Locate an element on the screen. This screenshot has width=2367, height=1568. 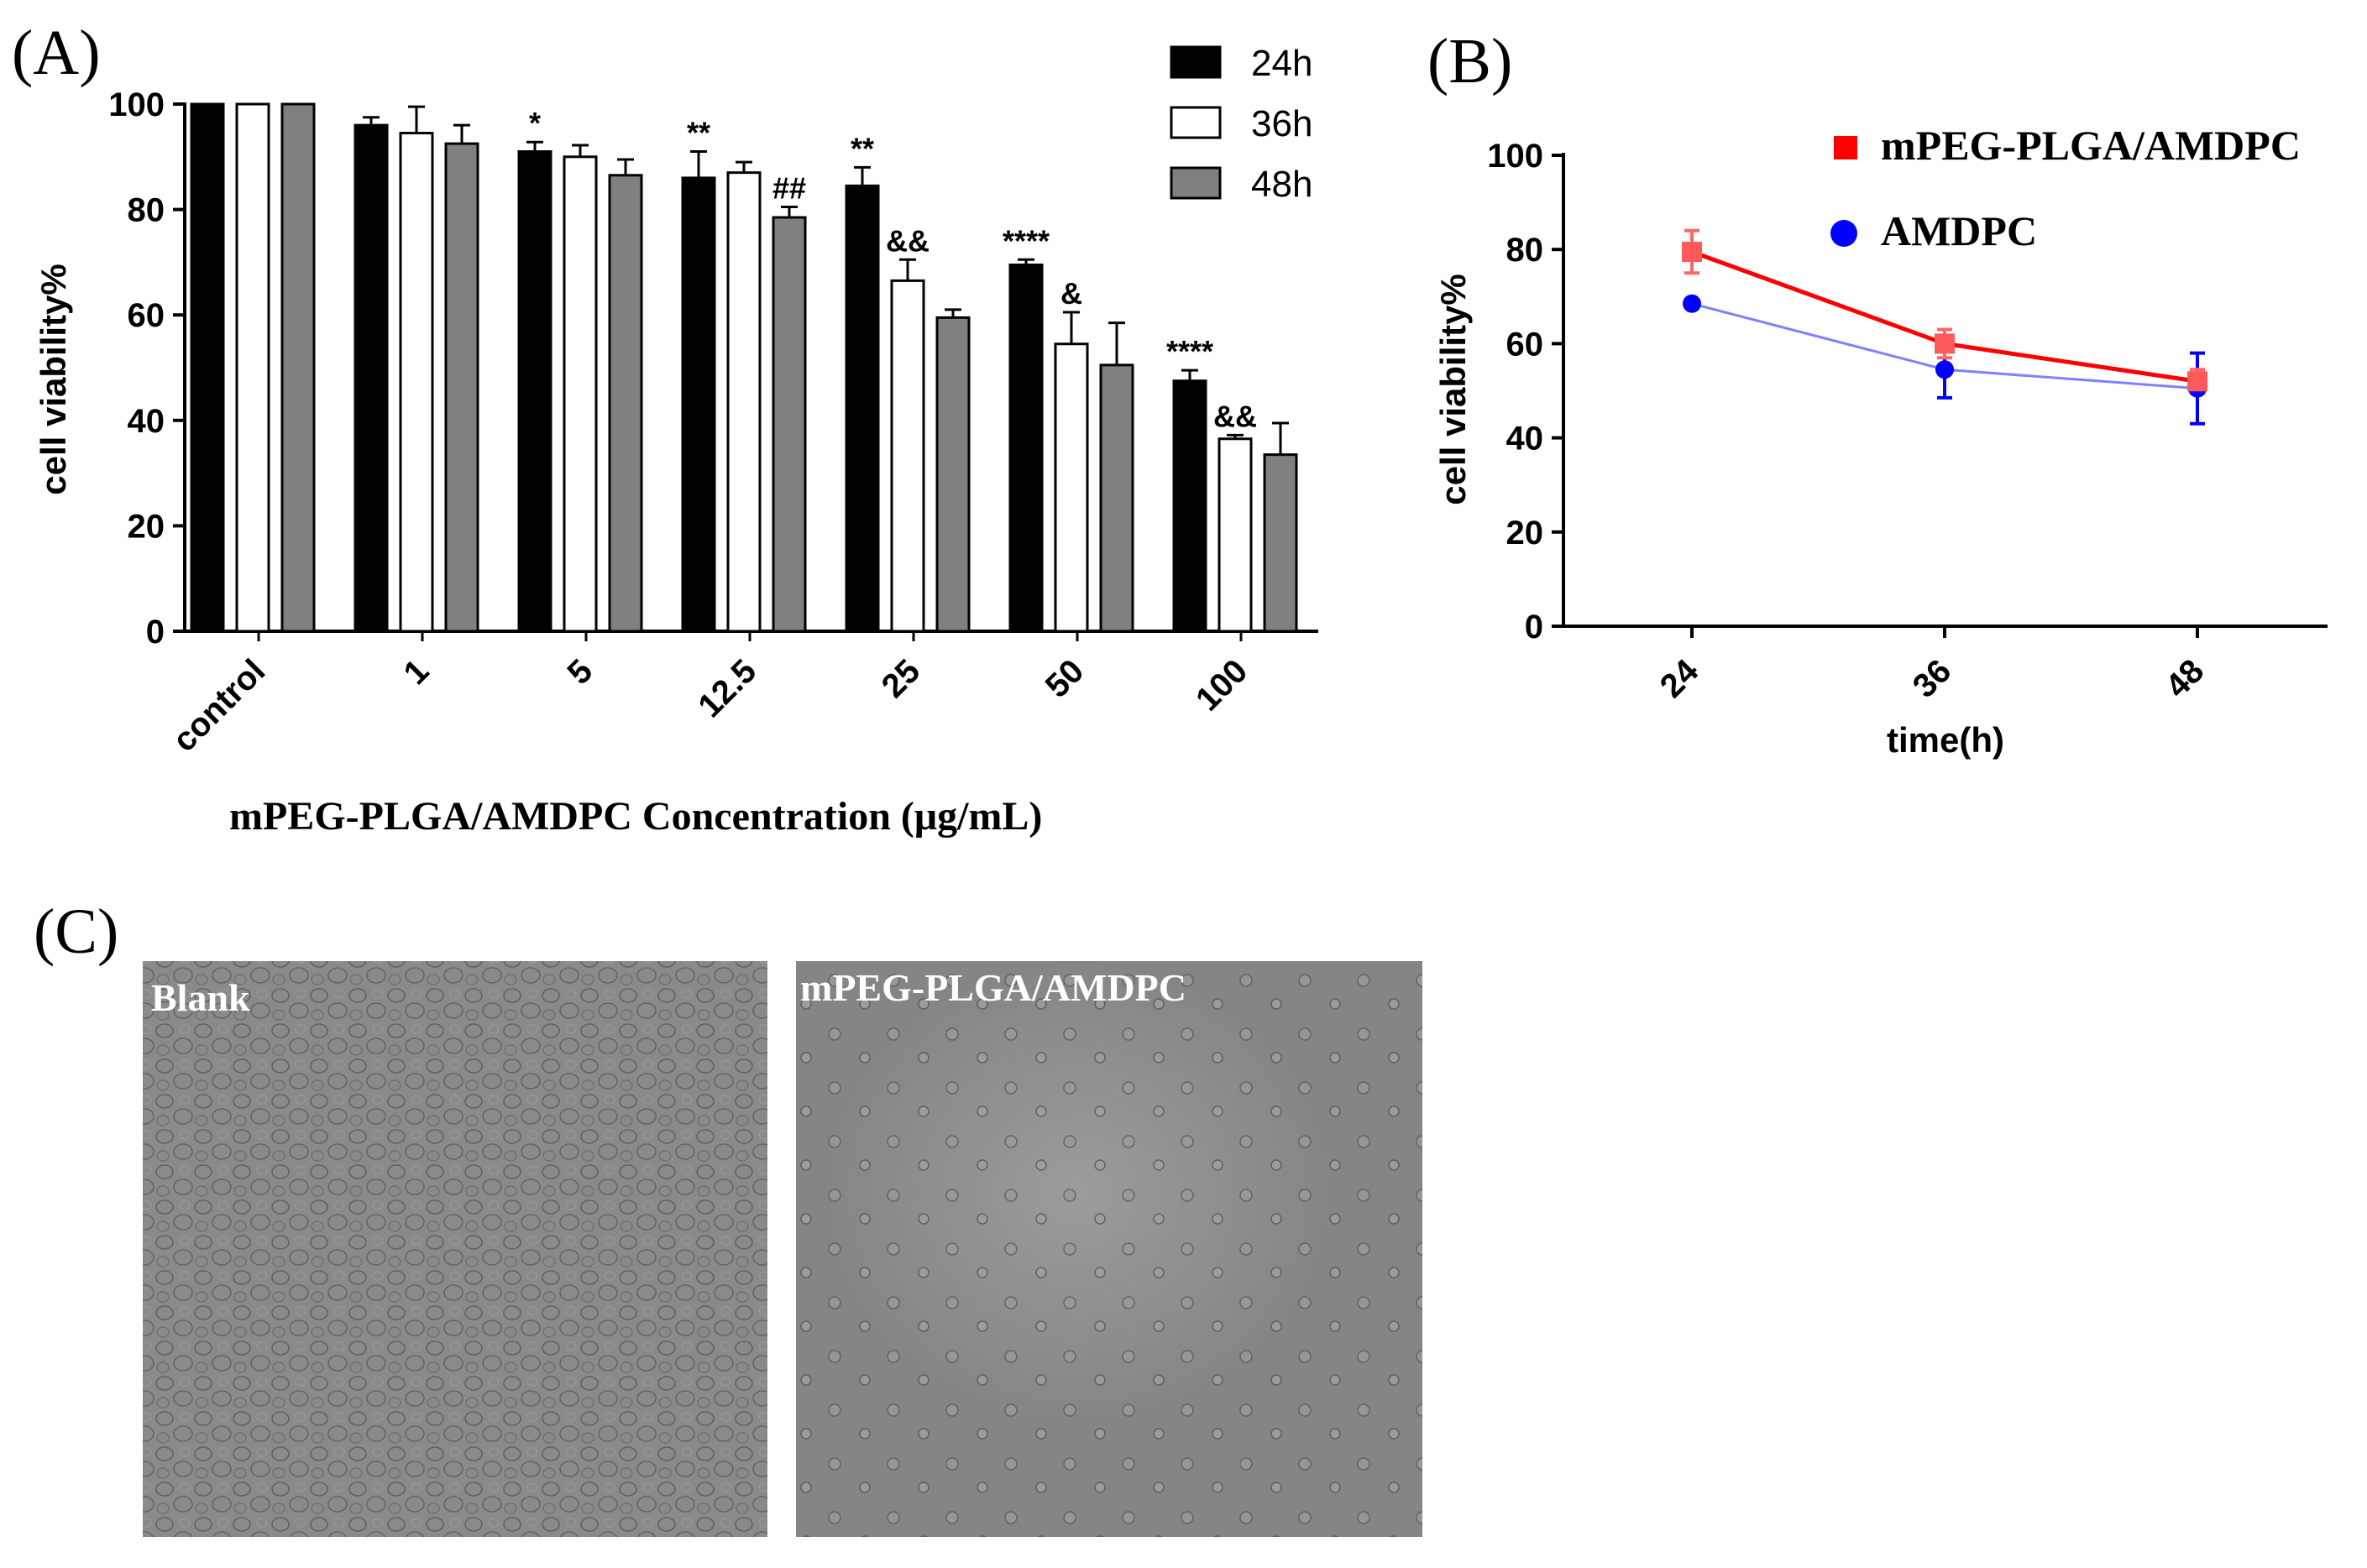
significance-label: * is located at coordinates (535, 123).